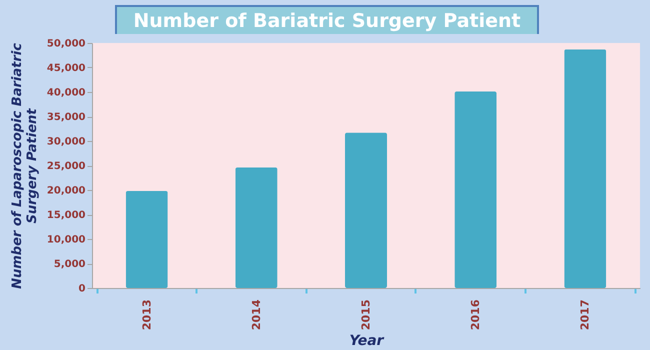 This screenshot has width=650, height=350. Describe the element at coordinates (66, 68) in the screenshot. I see `y-tick-label: 45,000` at that location.